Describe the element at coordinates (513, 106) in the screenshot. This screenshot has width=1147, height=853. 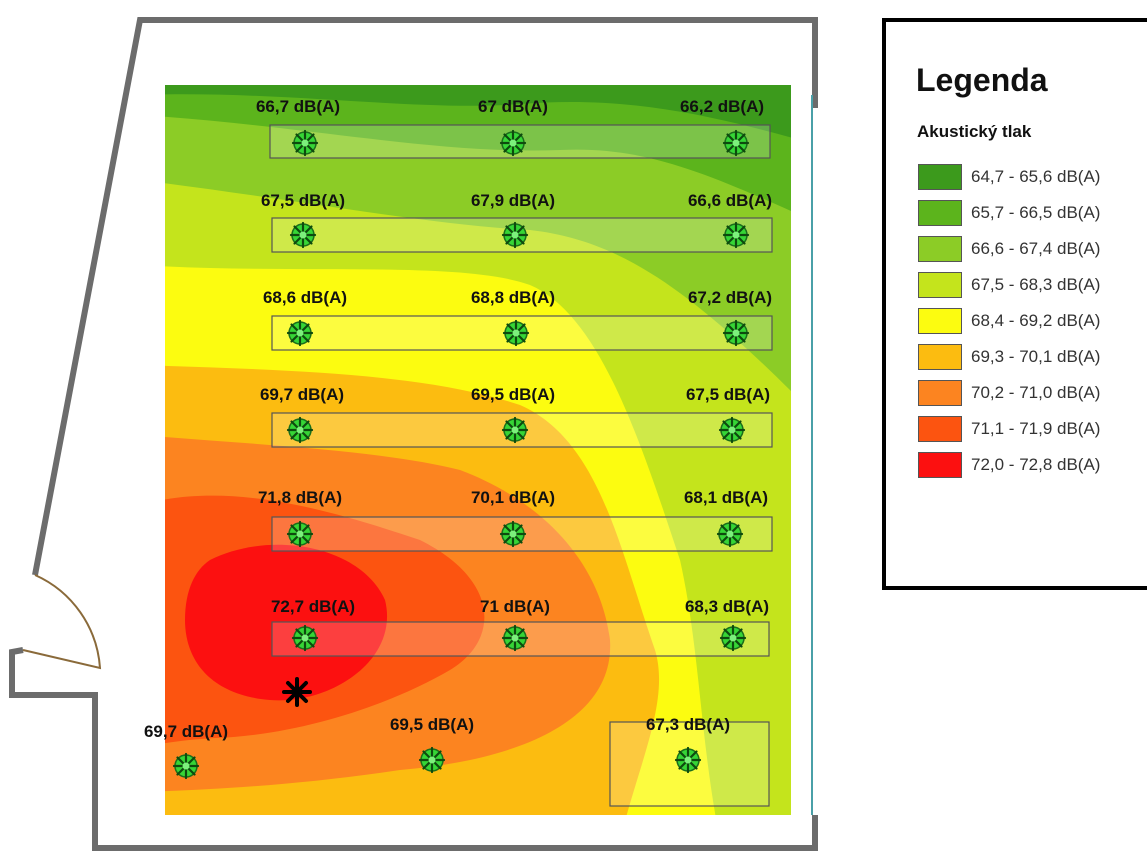
I see `measurement-label: 67 dB(A)` at that location.